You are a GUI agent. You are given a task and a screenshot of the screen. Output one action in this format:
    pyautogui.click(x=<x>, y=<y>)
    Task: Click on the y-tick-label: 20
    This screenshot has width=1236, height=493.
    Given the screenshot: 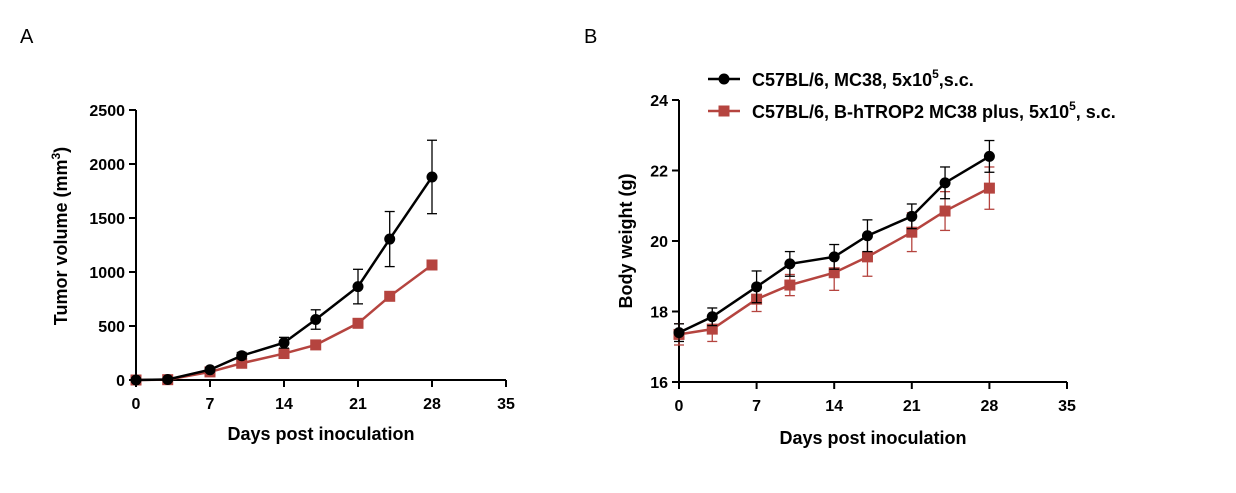 What is the action you would take?
    pyautogui.click(x=659, y=242)
    